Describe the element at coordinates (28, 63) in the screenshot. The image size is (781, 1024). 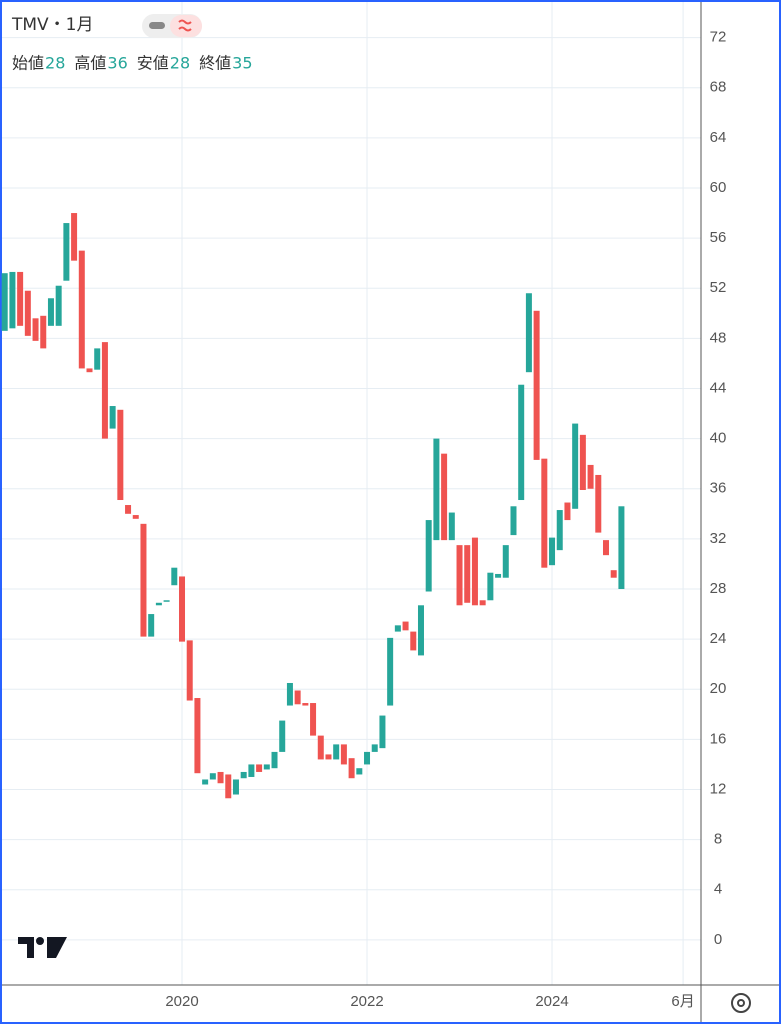
I see `legend-label: 始値` at that location.